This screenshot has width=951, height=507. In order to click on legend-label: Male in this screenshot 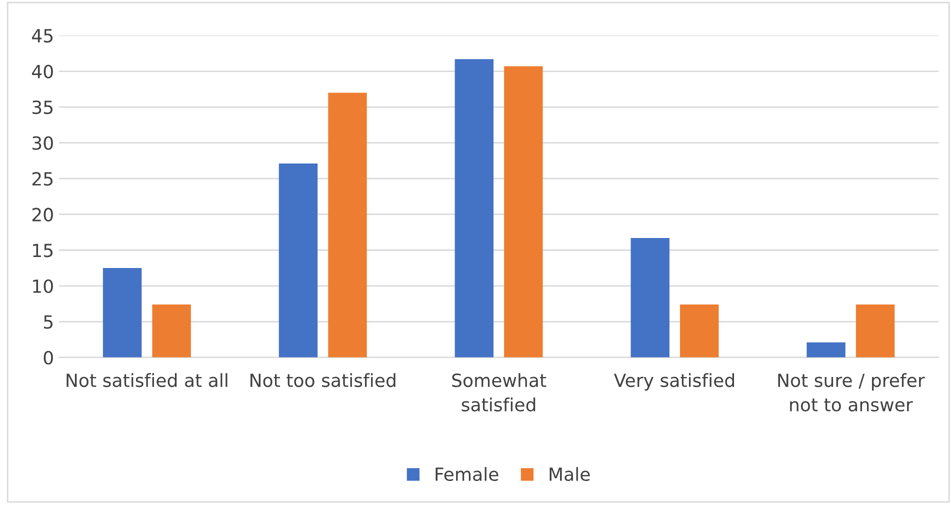, I will do `click(570, 474)`.